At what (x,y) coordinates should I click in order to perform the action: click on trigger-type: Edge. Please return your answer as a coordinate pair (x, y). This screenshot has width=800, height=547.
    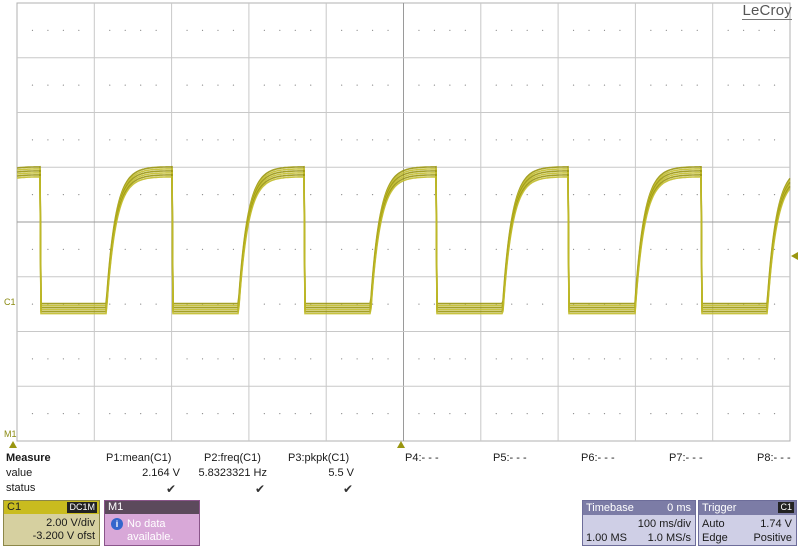
    Looking at the image, I should click on (715, 538).